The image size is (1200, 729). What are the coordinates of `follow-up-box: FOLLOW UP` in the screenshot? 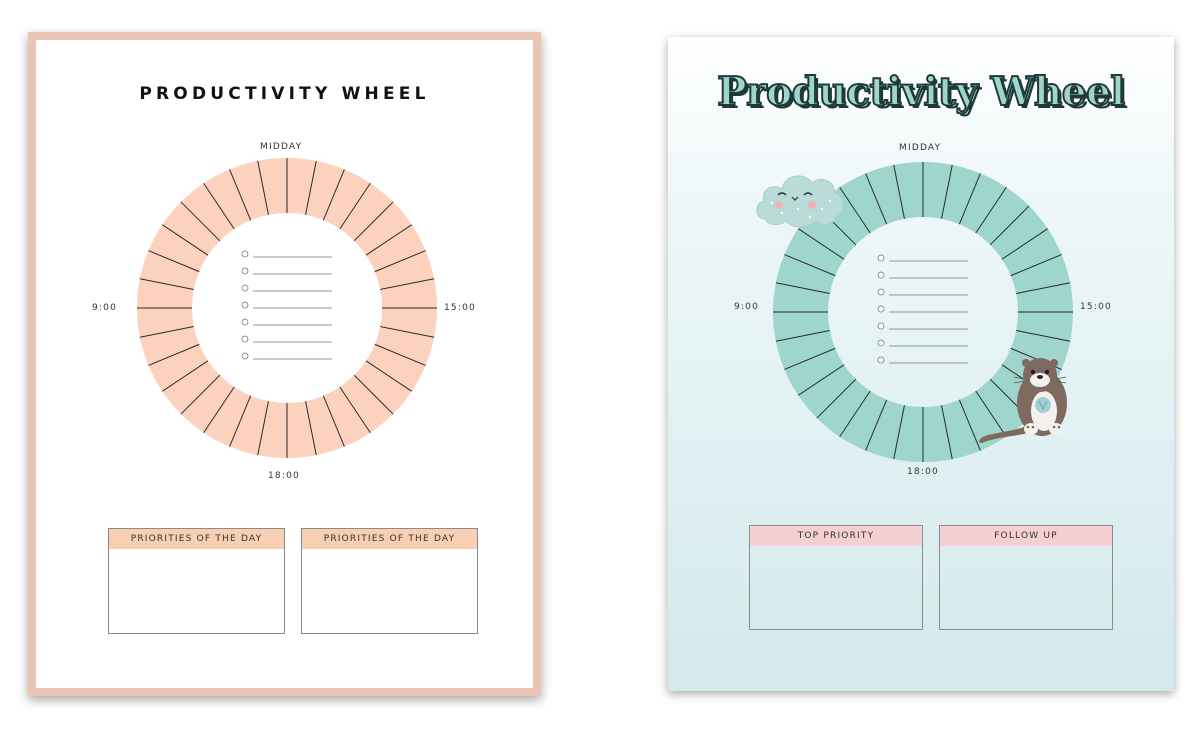 It's located at (1026, 577).